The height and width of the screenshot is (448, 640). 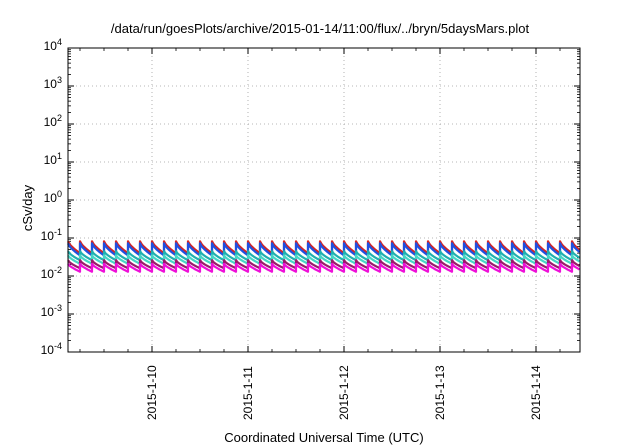 What do you see at coordinates (248, 393) in the screenshot?
I see `x-tick-label: 2015-1-11` at bounding box center [248, 393].